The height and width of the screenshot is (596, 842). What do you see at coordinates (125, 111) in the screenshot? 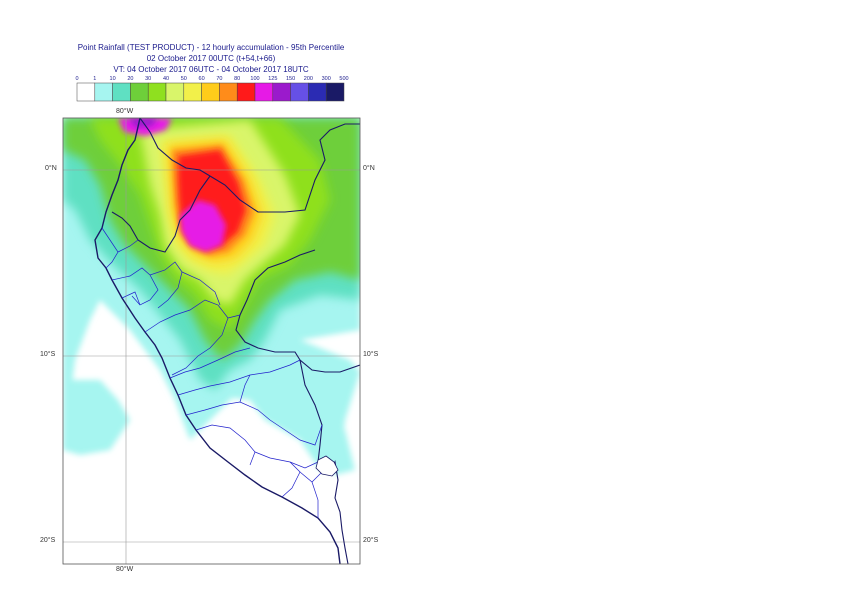
I see `lon-label-top: 80°W` at bounding box center [125, 111].